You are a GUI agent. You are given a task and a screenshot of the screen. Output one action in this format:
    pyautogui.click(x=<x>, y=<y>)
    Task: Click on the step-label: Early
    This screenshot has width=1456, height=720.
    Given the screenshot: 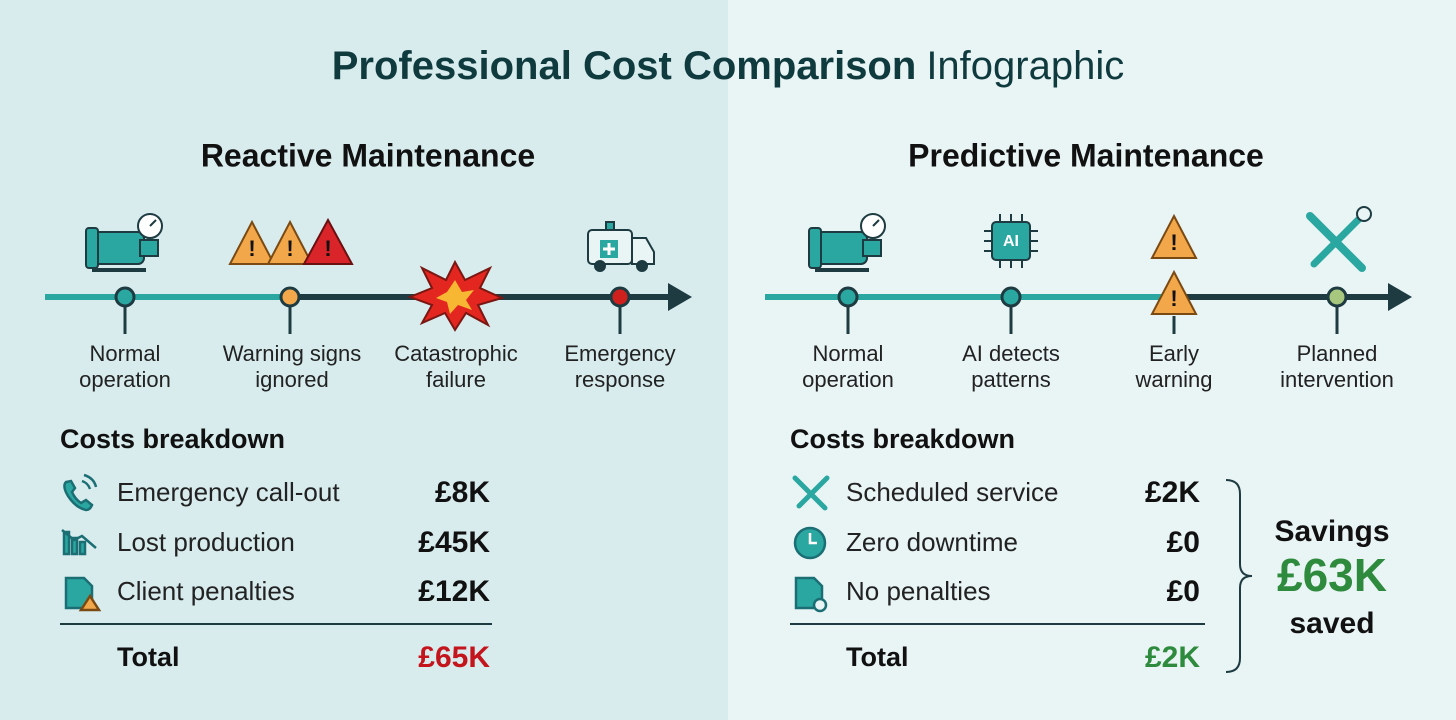 What is the action you would take?
    pyautogui.click(x=1174, y=353)
    